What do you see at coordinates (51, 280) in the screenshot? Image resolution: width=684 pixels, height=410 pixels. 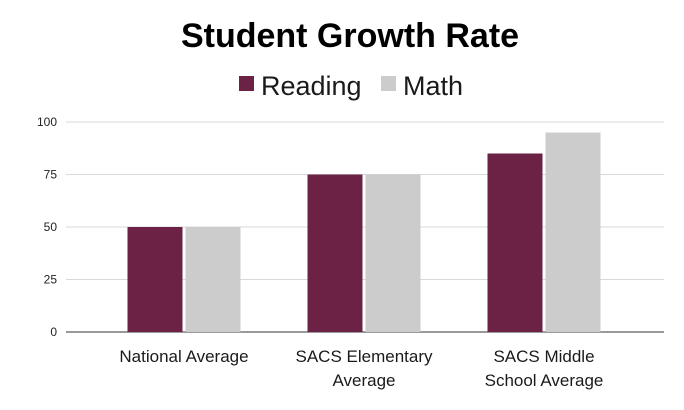 I see `y-tick-label: 25` at bounding box center [51, 280].